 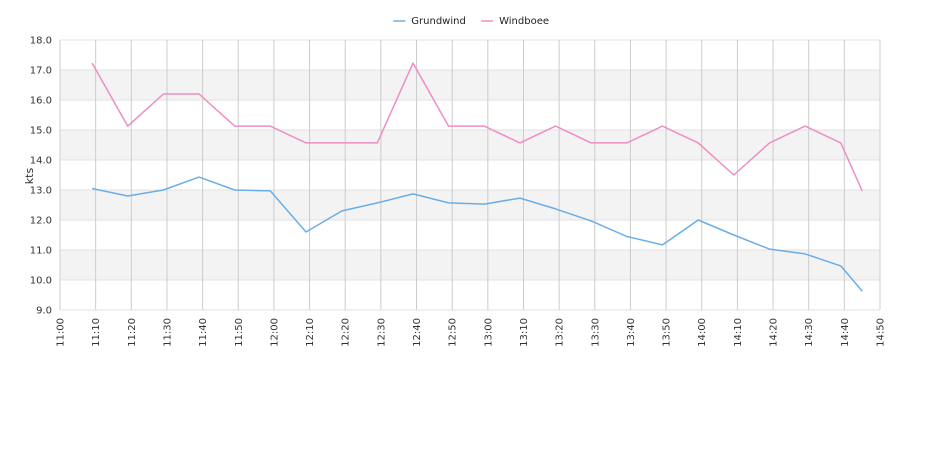 What do you see at coordinates (809, 332) in the screenshot?
I see `x-tick-label: 14:30` at bounding box center [809, 332].